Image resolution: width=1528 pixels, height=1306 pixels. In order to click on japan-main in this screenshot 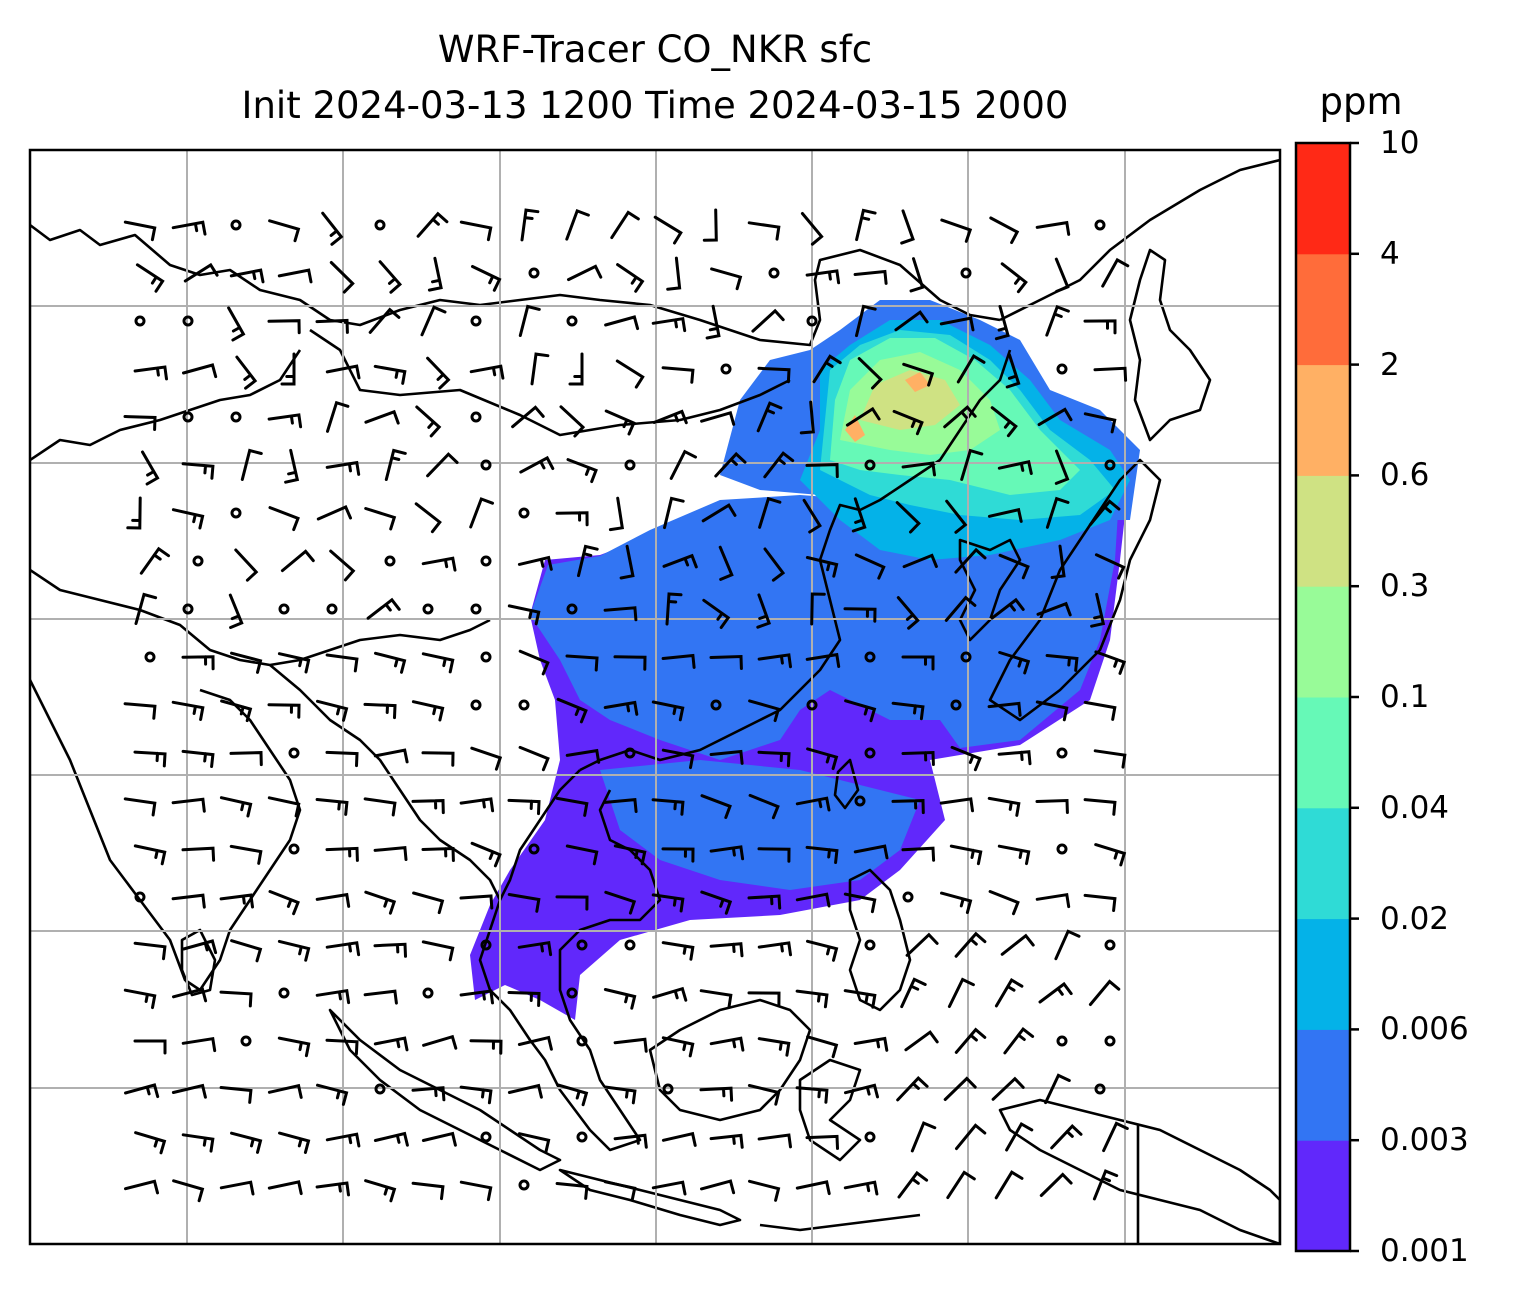, I will do `click(1075, 590)`.